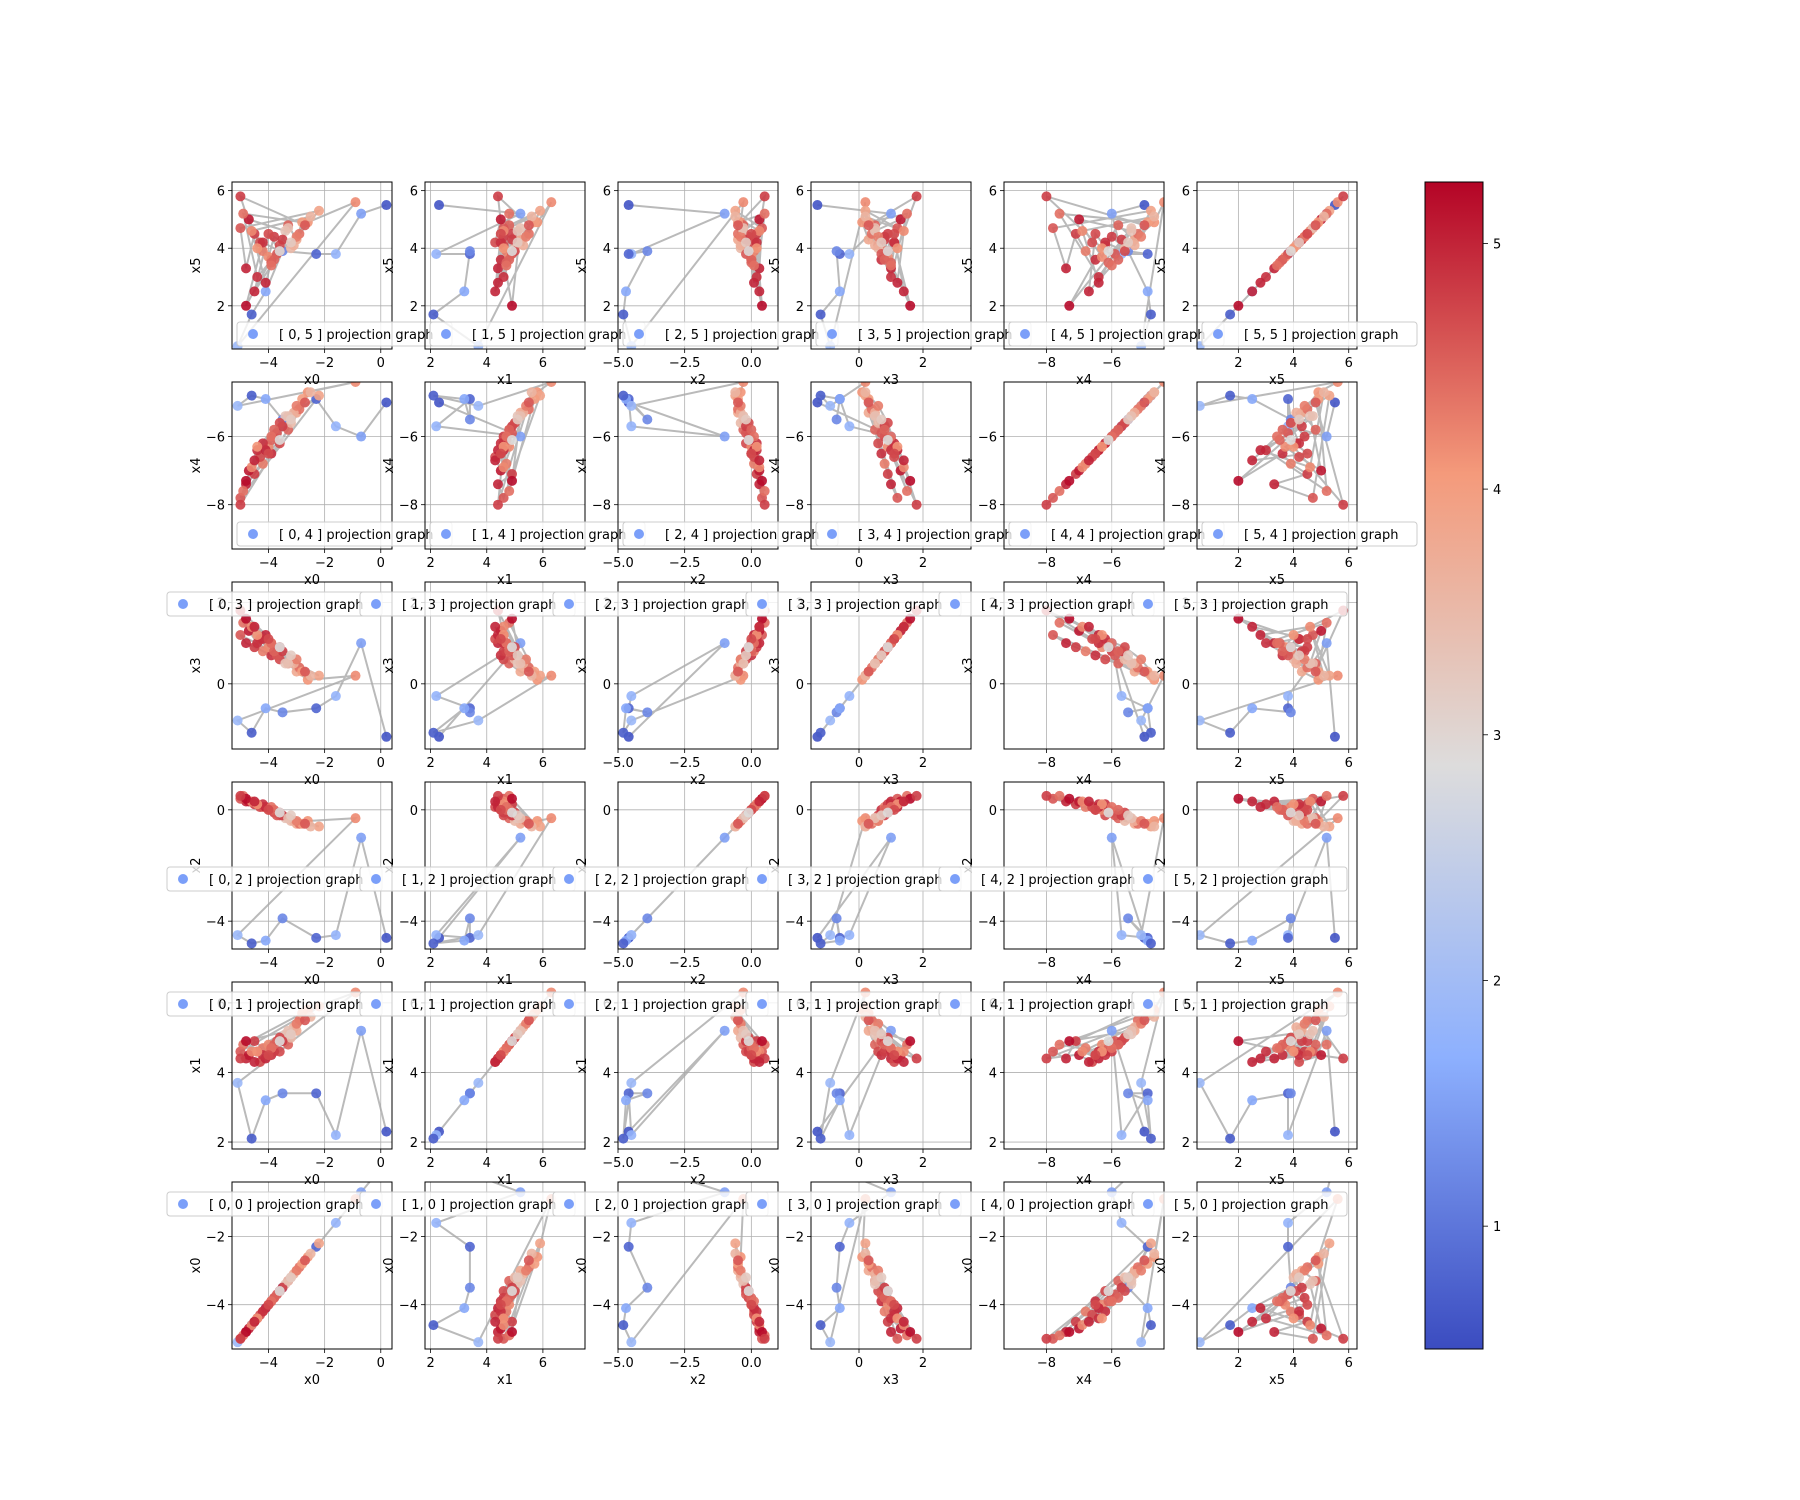 Image resolution: width=1800 pixels, height=1500 pixels. Describe the element at coordinates (479, 880) in the screenshot. I see `legend-label: [ 1, 2 ] projection graph` at that location.